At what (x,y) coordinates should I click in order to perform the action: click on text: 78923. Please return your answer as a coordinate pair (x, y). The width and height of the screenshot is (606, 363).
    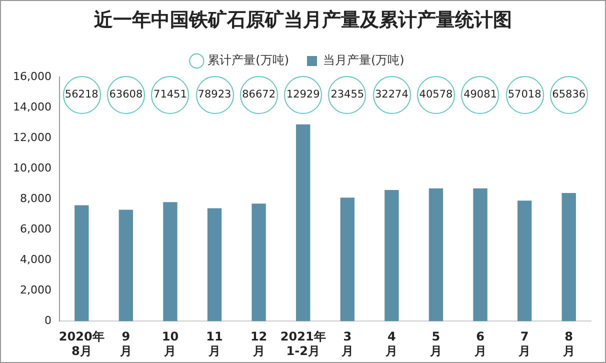
    Looking at the image, I should click on (215, 94).